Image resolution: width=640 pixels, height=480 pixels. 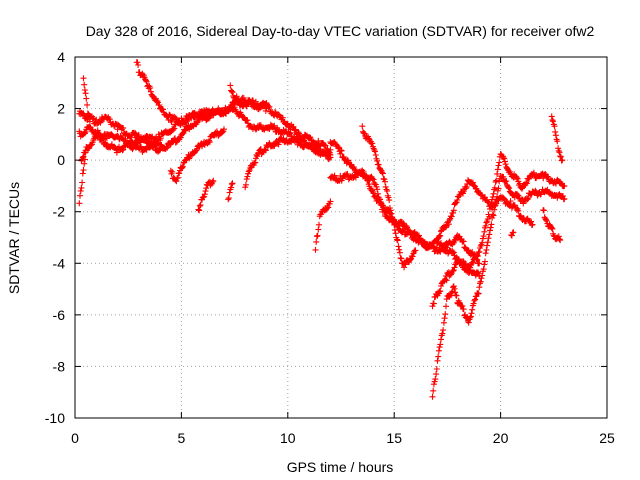 I want to click on series-trace-d, so click(x=82, y=178).